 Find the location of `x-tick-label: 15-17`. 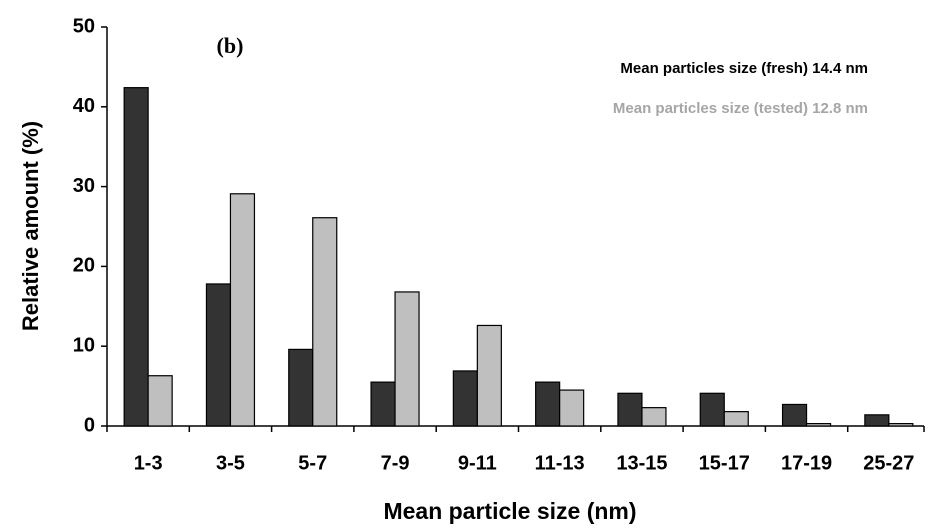

x-tick-label: 15-17 is located at coordinates (724, 463).